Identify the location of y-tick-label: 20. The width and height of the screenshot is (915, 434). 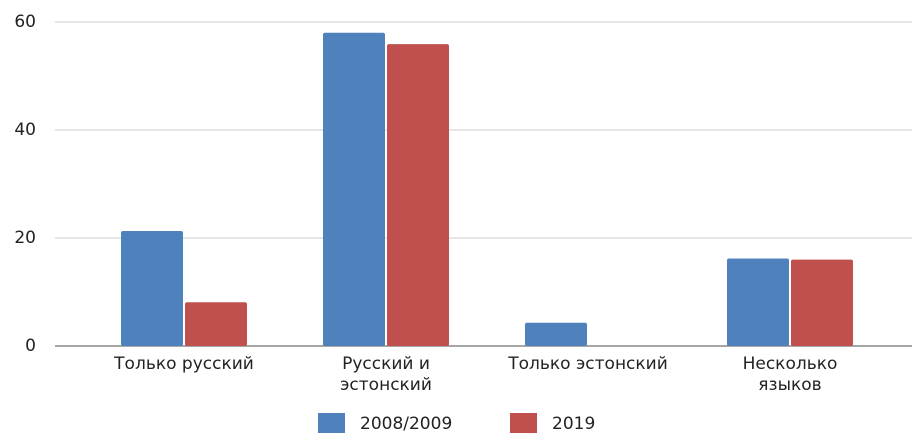
(25, 238).